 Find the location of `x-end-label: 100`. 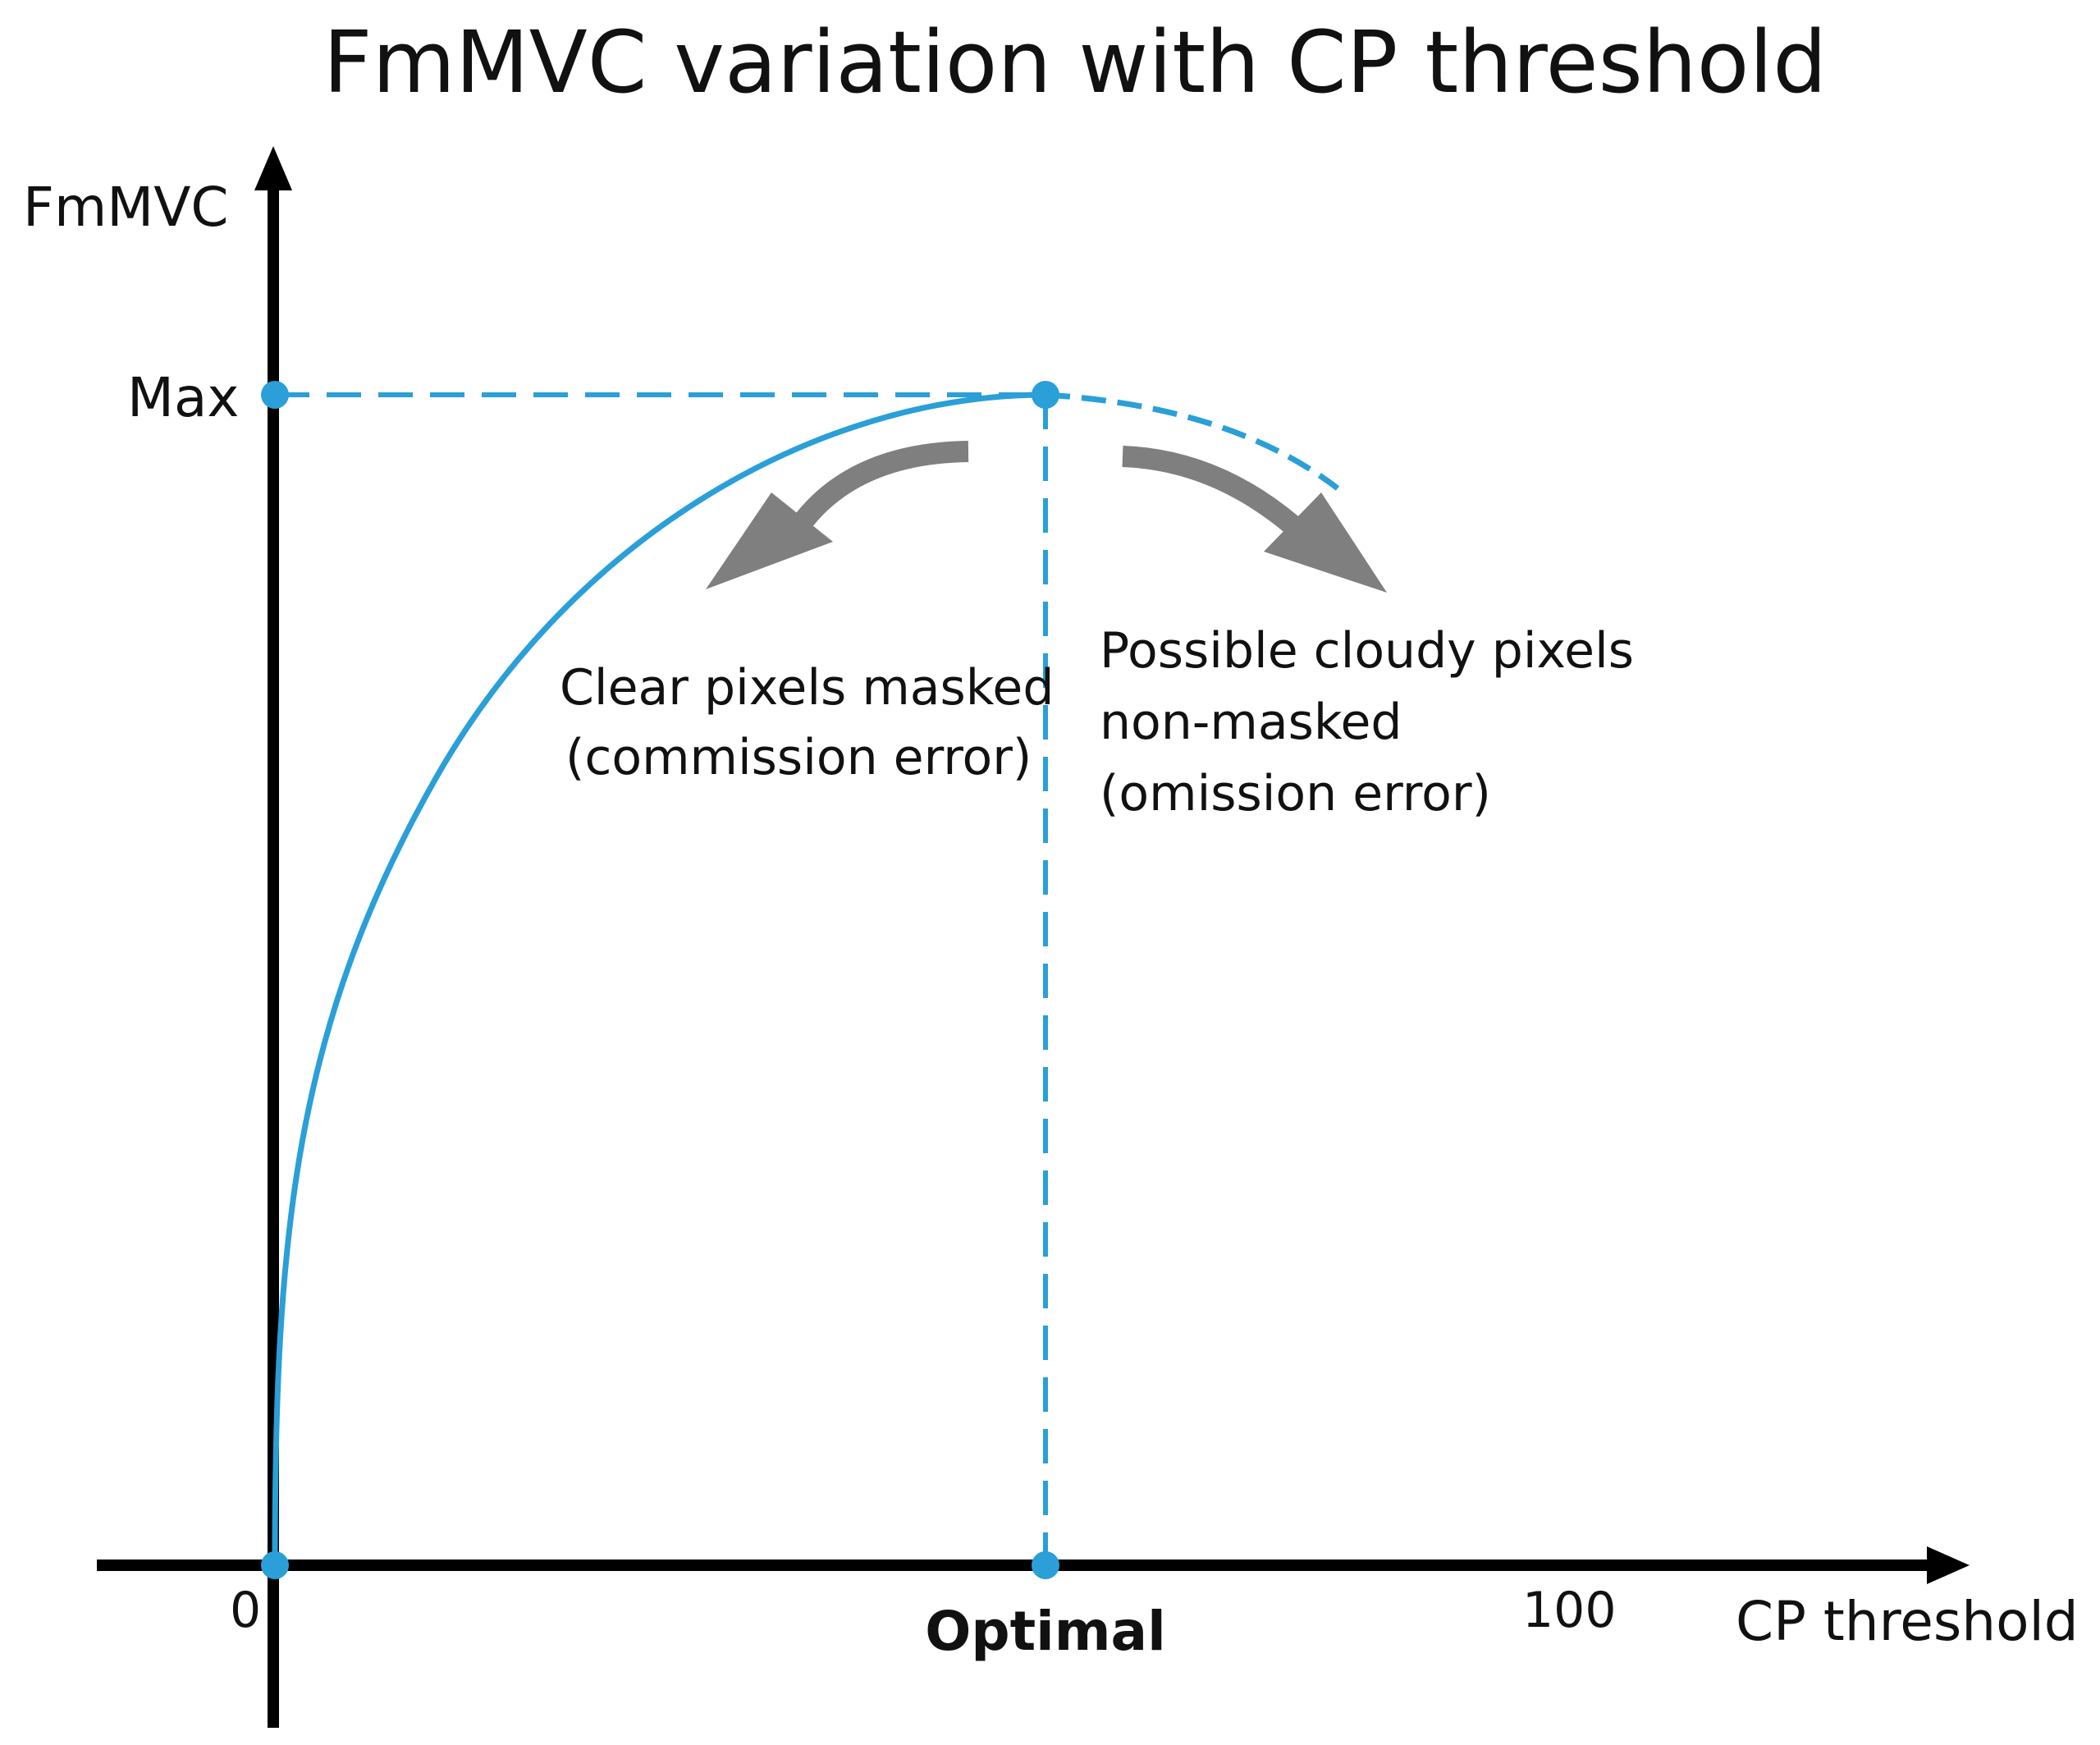

x-end-label: 100 is located at coordinates (1569, 1610).